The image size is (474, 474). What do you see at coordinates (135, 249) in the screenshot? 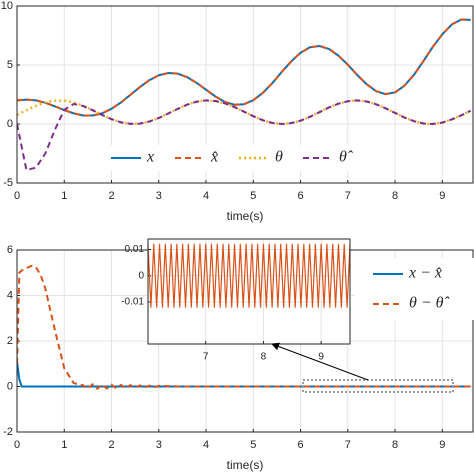
I see `y-tick-label: 0.01` at bounding box center [135, 249].